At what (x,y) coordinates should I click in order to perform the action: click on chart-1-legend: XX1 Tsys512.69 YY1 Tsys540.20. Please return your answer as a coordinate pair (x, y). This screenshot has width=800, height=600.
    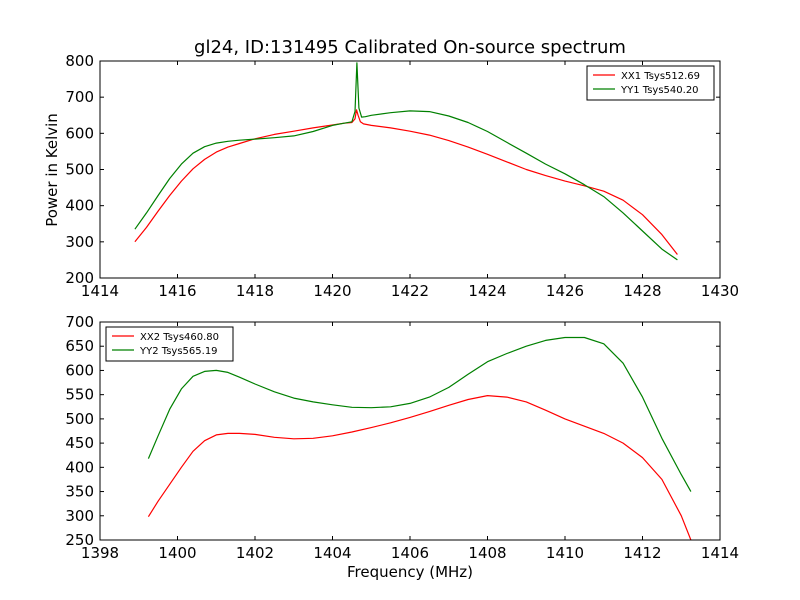
    Looking at the image, I should click on (650, 83).